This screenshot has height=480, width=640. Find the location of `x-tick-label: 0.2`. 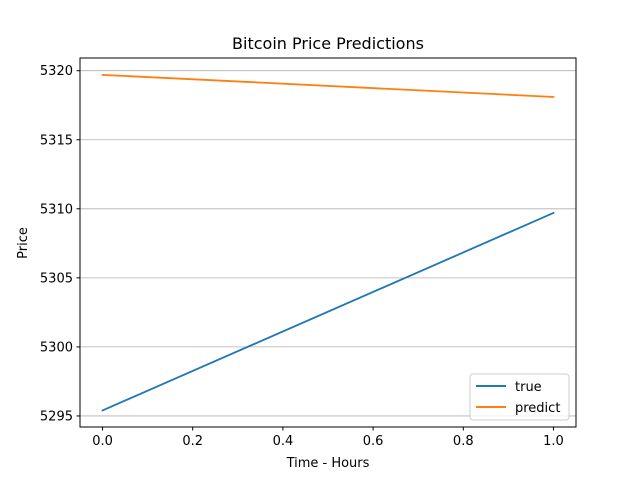

x-tick-label: 0.2 is located at coordinates (192, 441).